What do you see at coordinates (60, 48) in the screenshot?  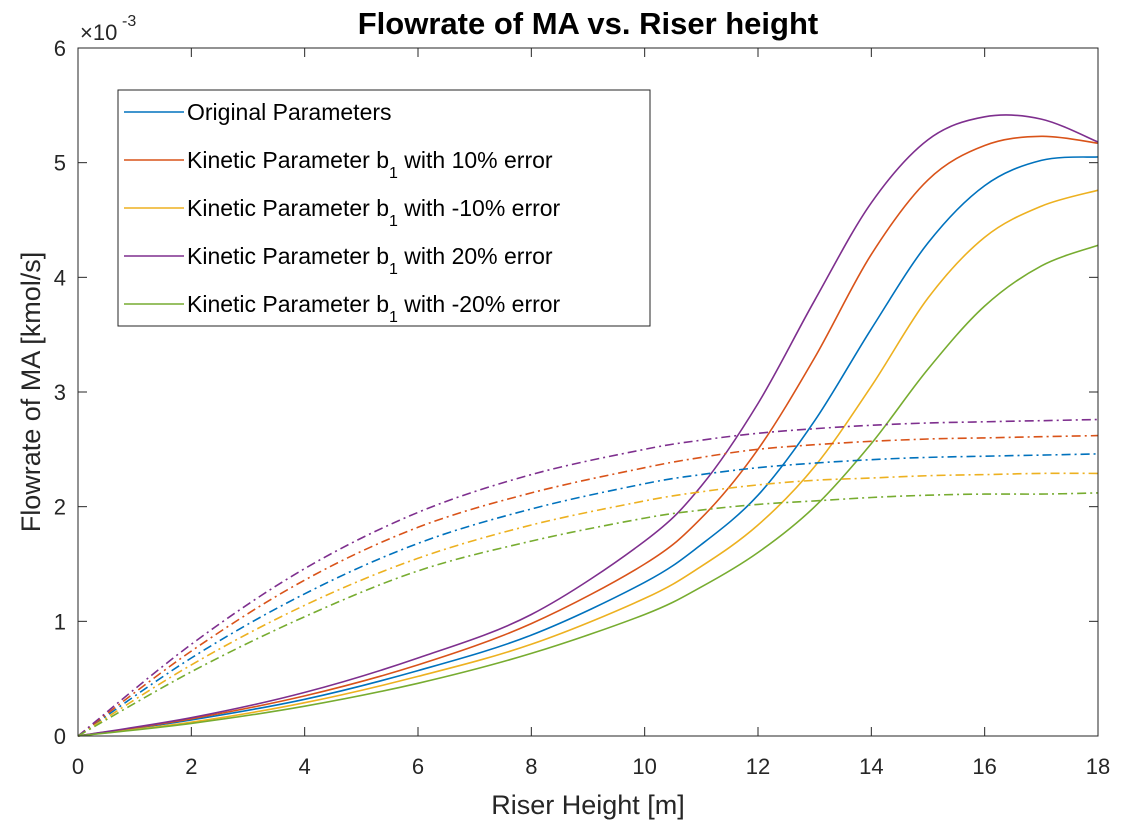 I see `y-tick-label: 6` at bounding box center [60, 48].